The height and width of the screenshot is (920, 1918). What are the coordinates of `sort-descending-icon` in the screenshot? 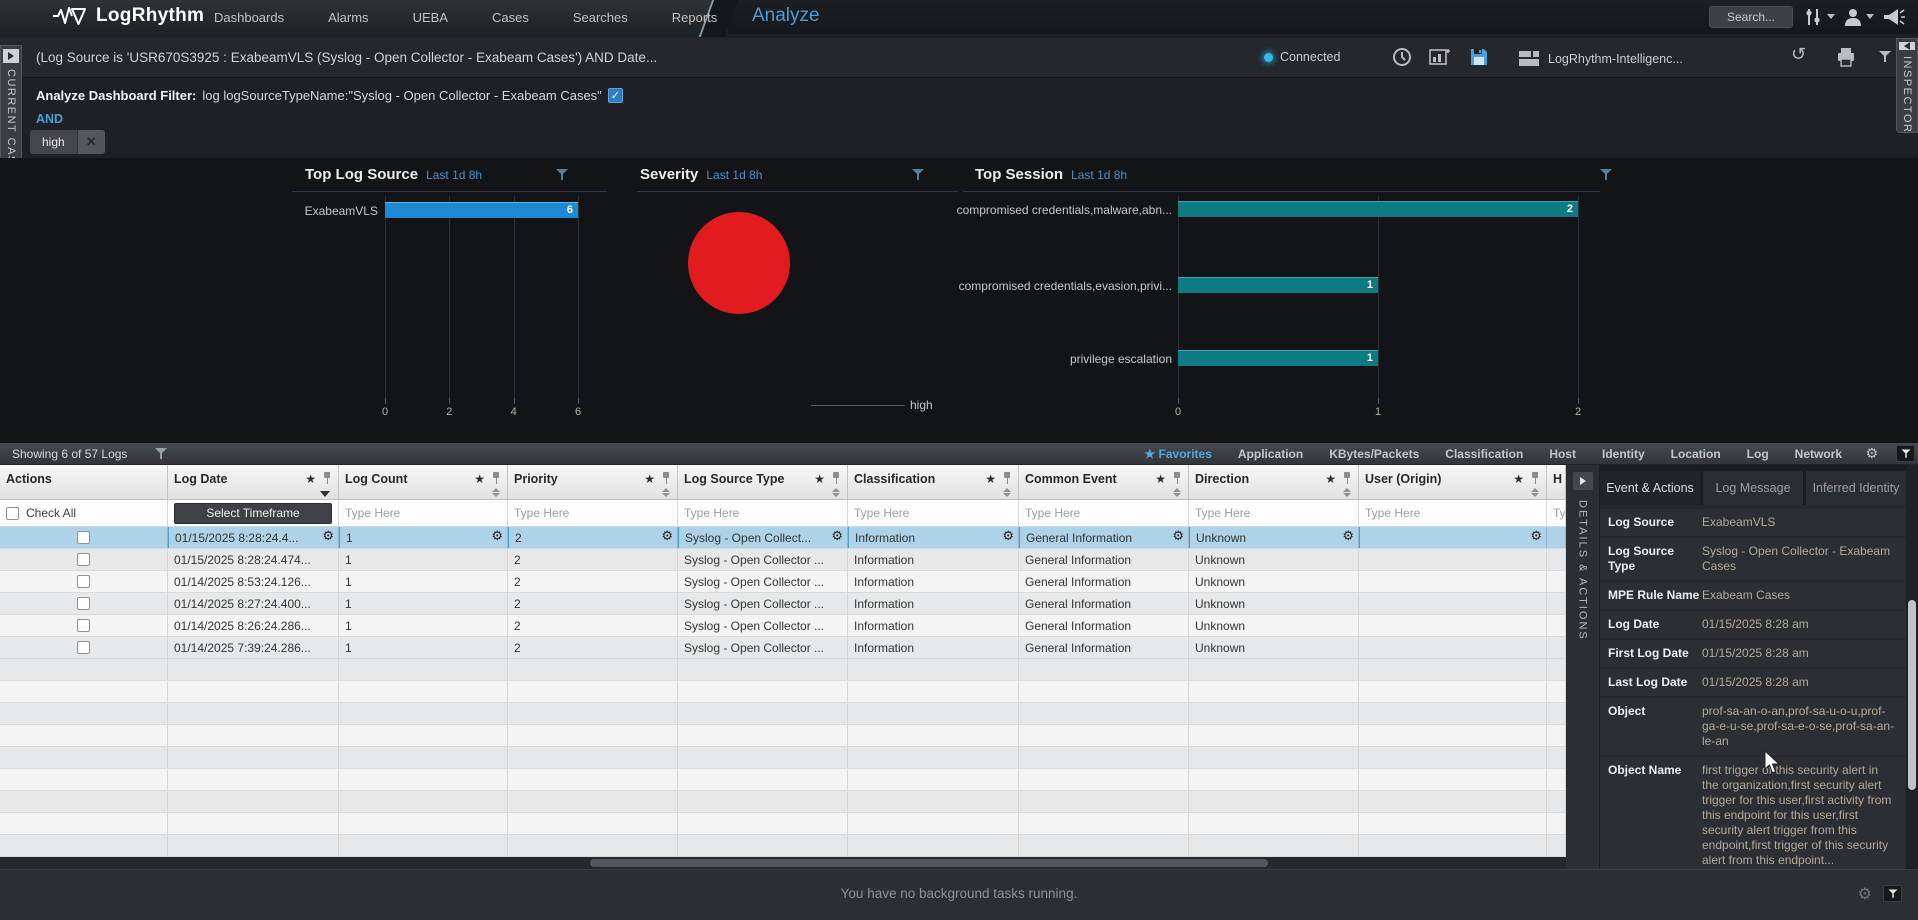 It's located at (325, 494).